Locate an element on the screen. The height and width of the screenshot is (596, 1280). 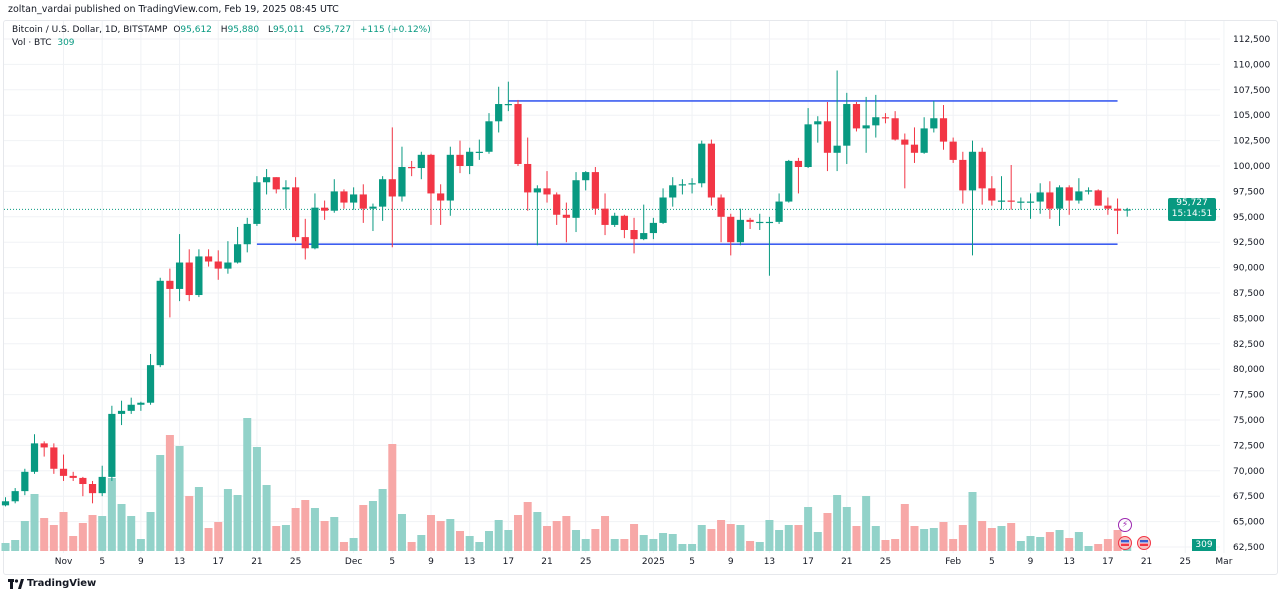
tradingview-logo: TradingView is located at coordinates (52, 583).